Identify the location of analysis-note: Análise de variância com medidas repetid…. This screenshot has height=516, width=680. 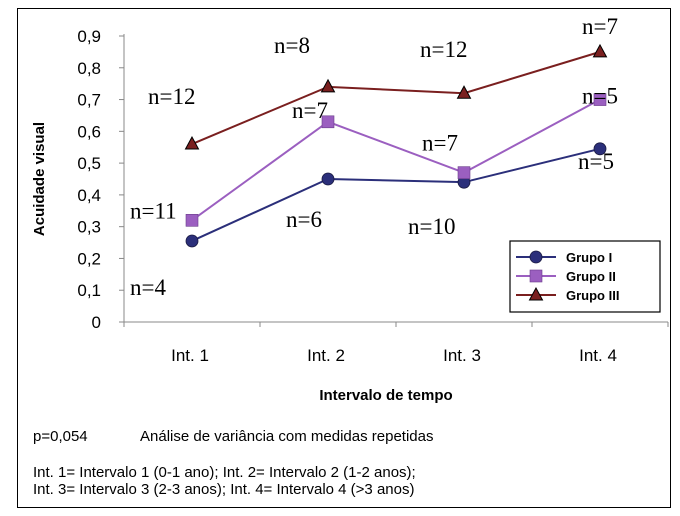
(287, 436).